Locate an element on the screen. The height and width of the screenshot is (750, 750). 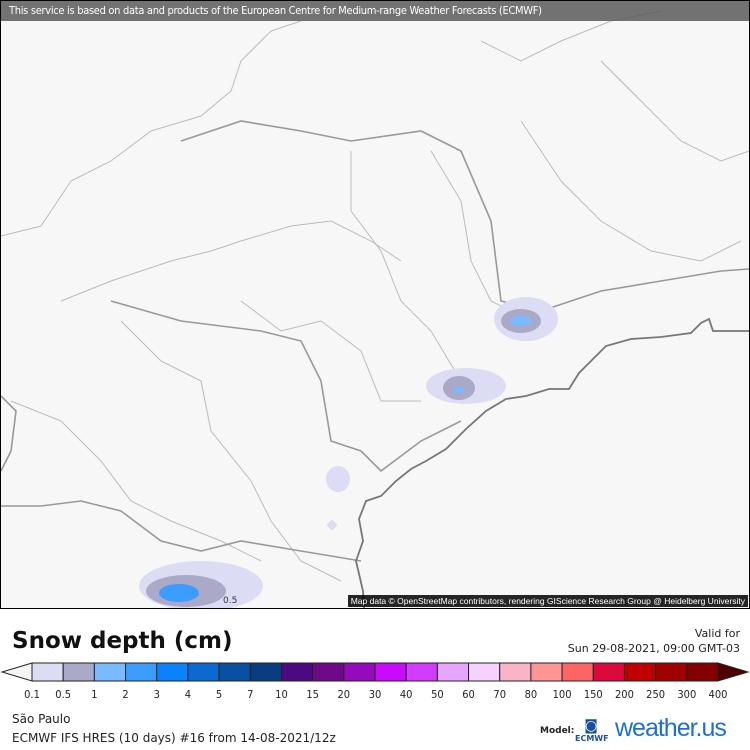
scale-tick-label: 3 is located at coordinates (156, 694).